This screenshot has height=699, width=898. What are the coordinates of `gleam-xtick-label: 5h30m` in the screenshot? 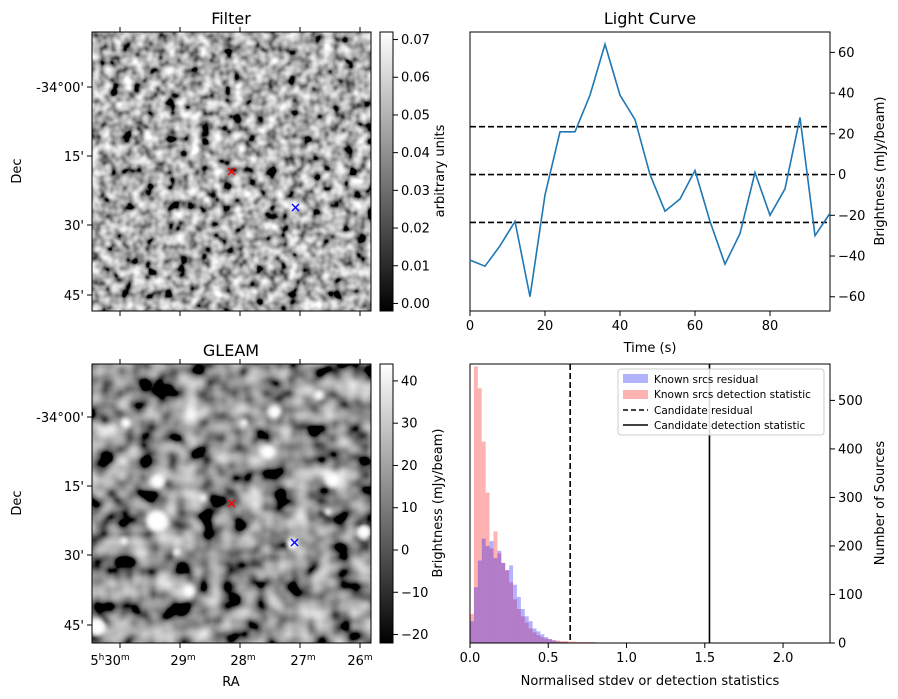 It's located at (109, 661).